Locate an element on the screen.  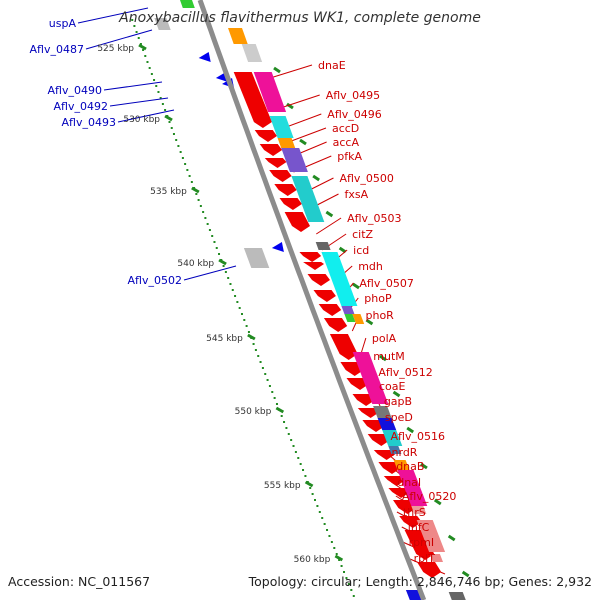
forward-gene-label: Aflv_0512 is located at coordinates (405, 372).